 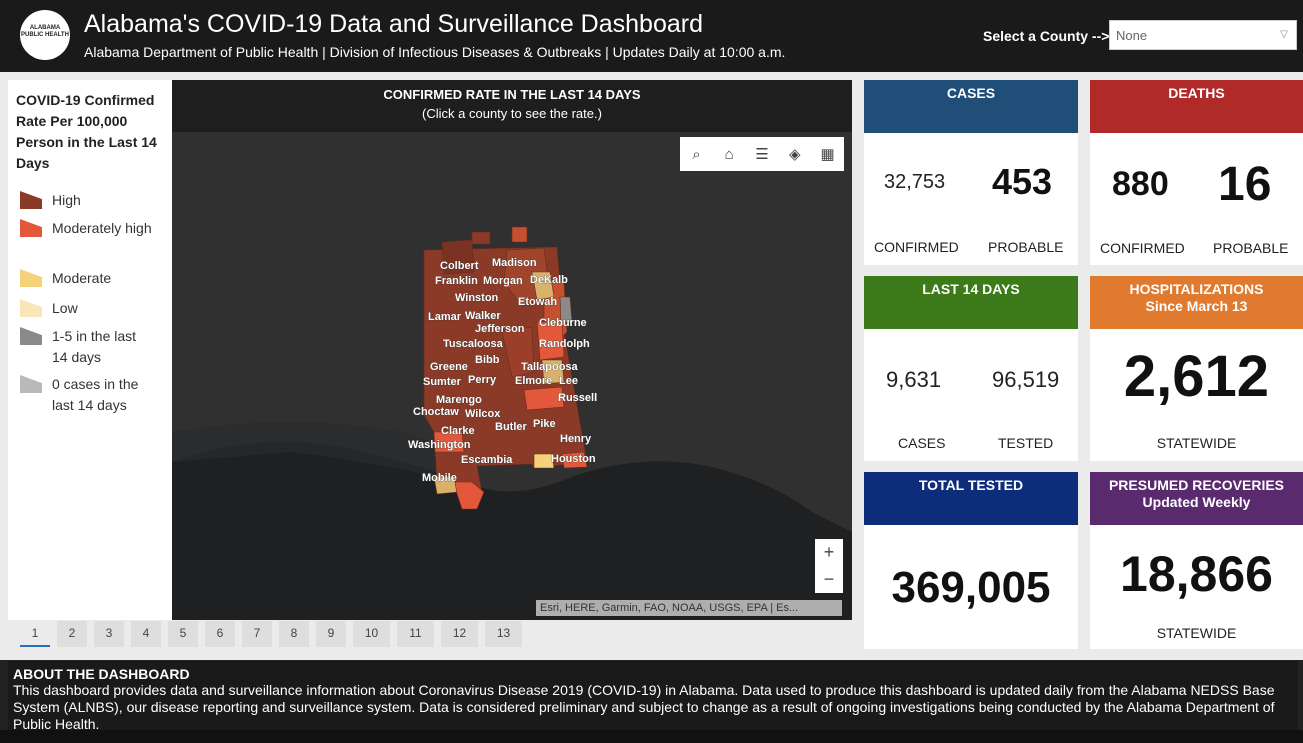 I want to click on cases-confirmed-label: CONFIRMED, so click(x=916, y=247).